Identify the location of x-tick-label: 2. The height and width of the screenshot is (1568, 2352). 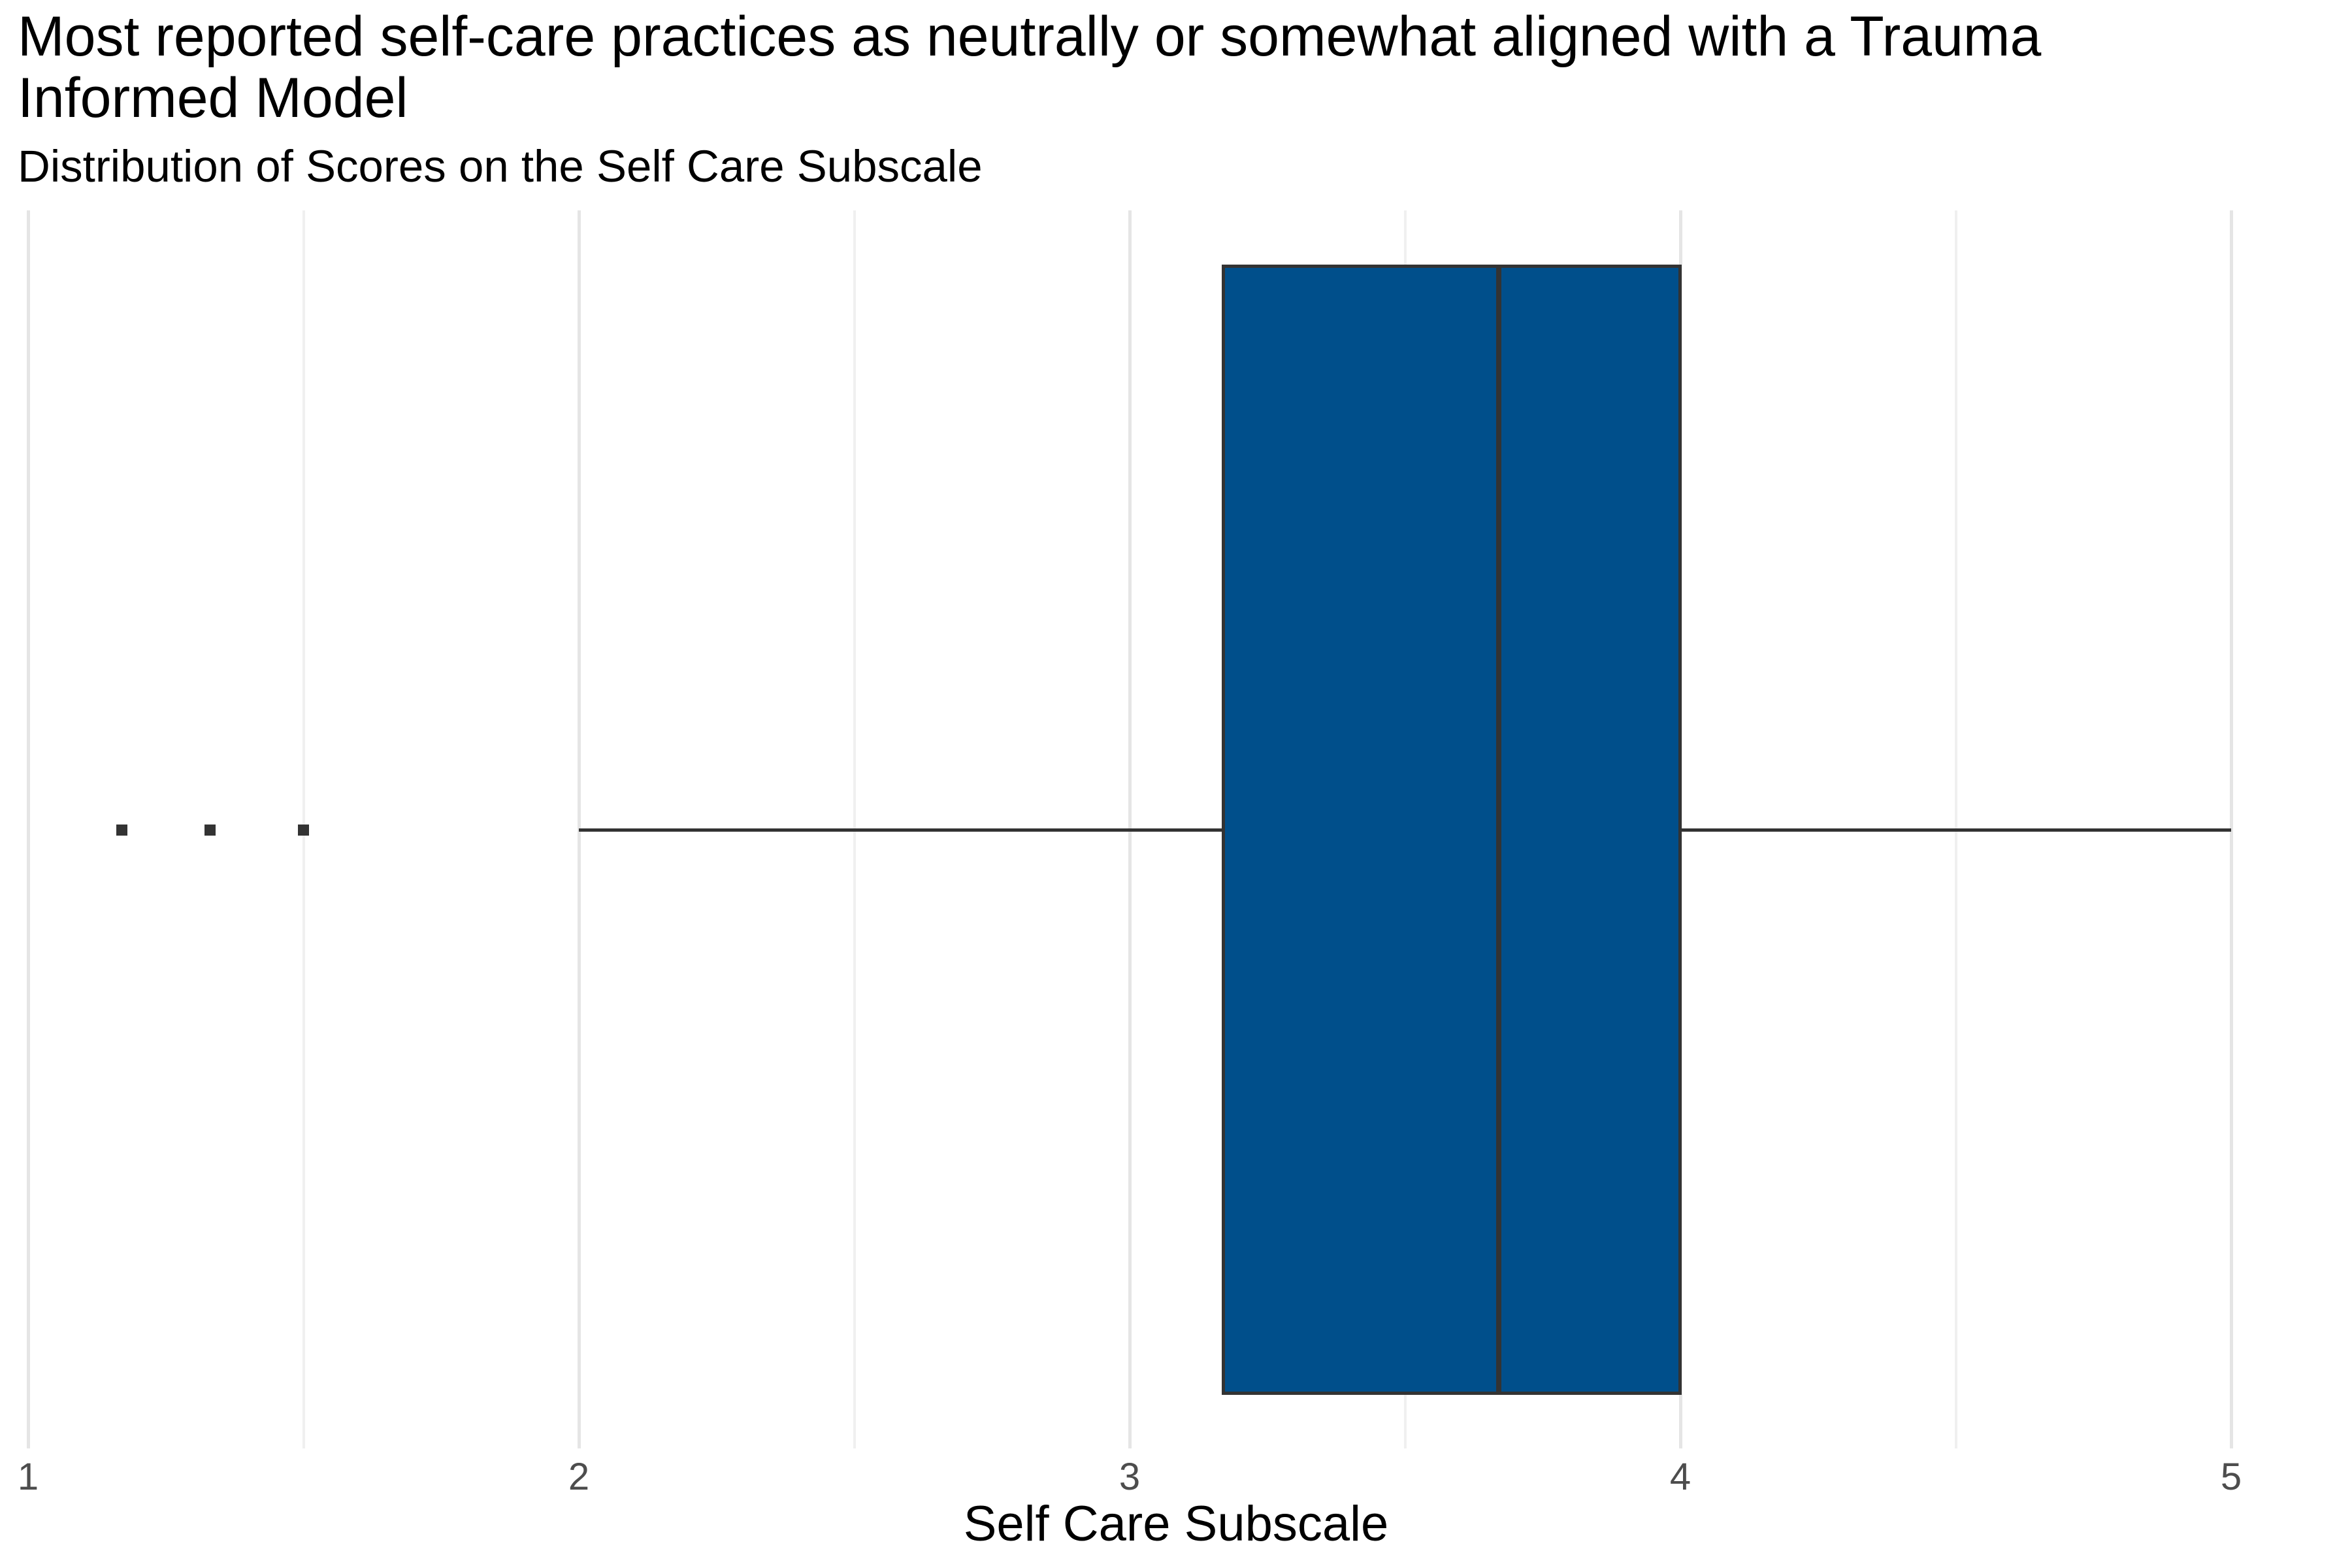
(579, 1477).